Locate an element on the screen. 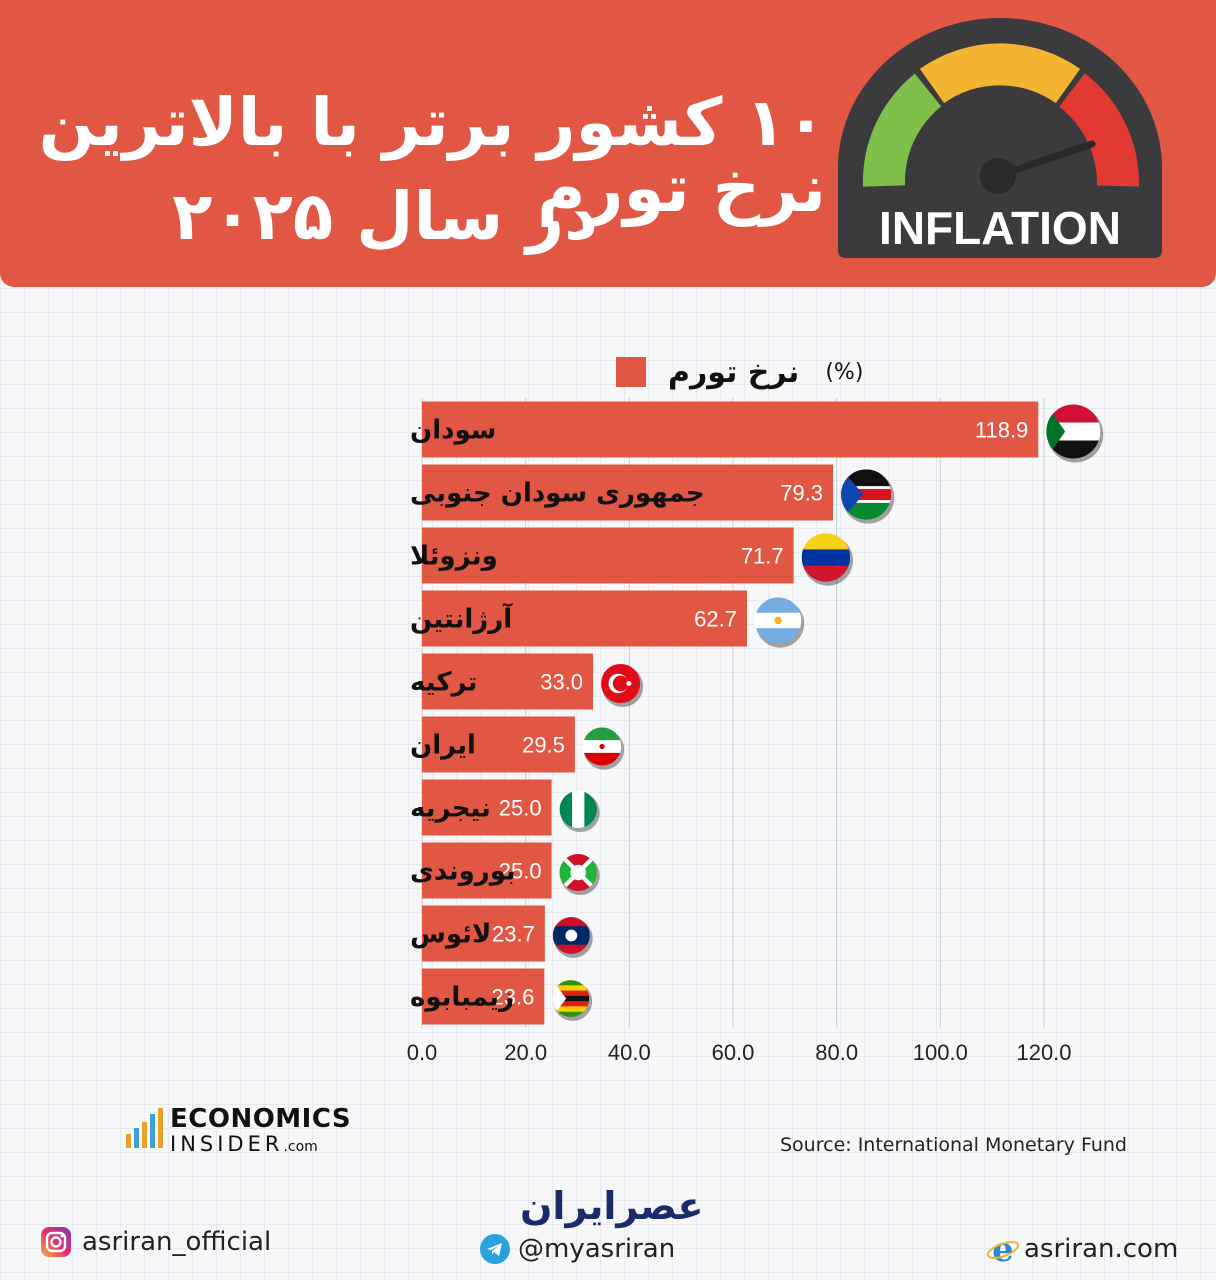 The width and height of the screenshot is (1216, 1280). burundi-flag-icon is located at coordinates (578, 872).